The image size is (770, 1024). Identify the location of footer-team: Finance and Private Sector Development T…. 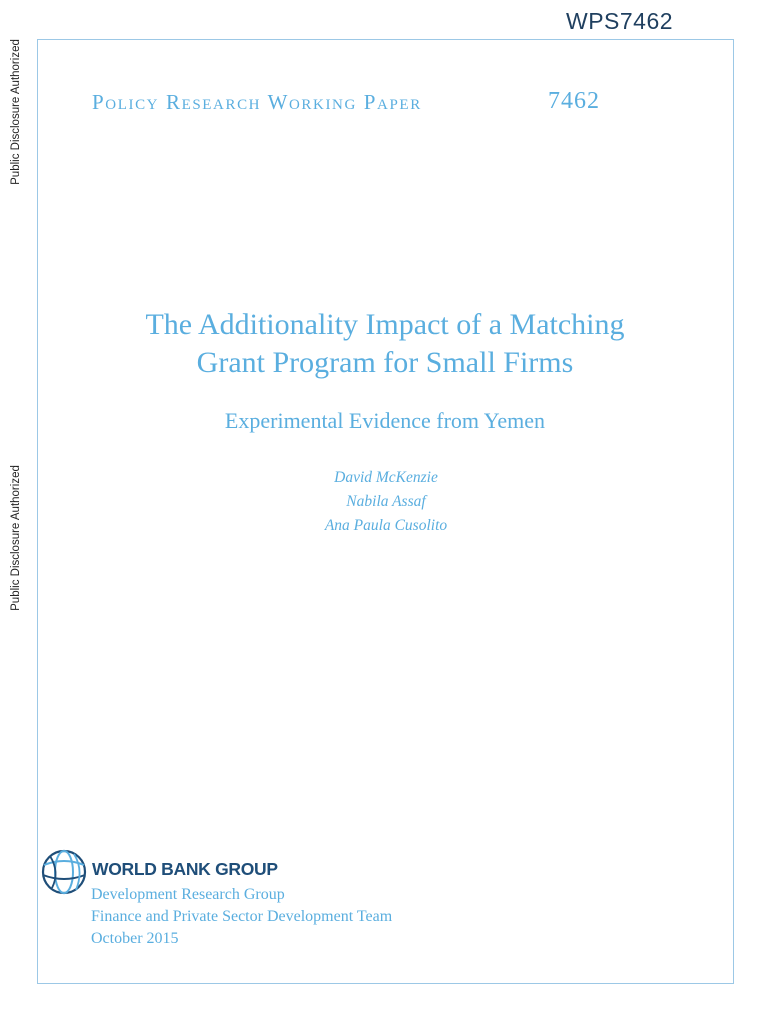
(242, 916).